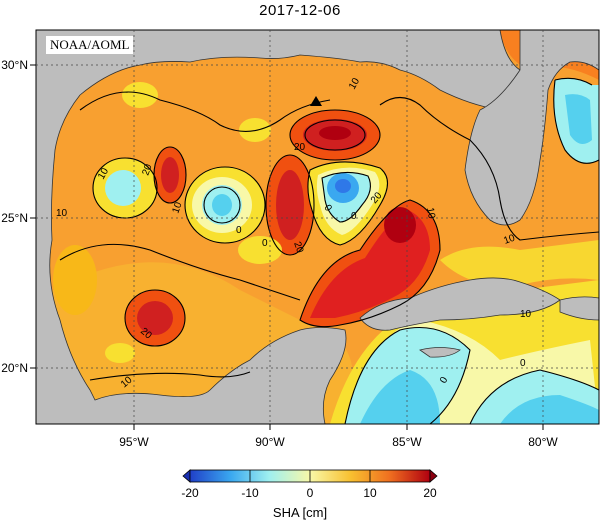 The height and width of the screenshot is (523, 600). I want to click on colorbar-tick: -20, so click(190, 493).